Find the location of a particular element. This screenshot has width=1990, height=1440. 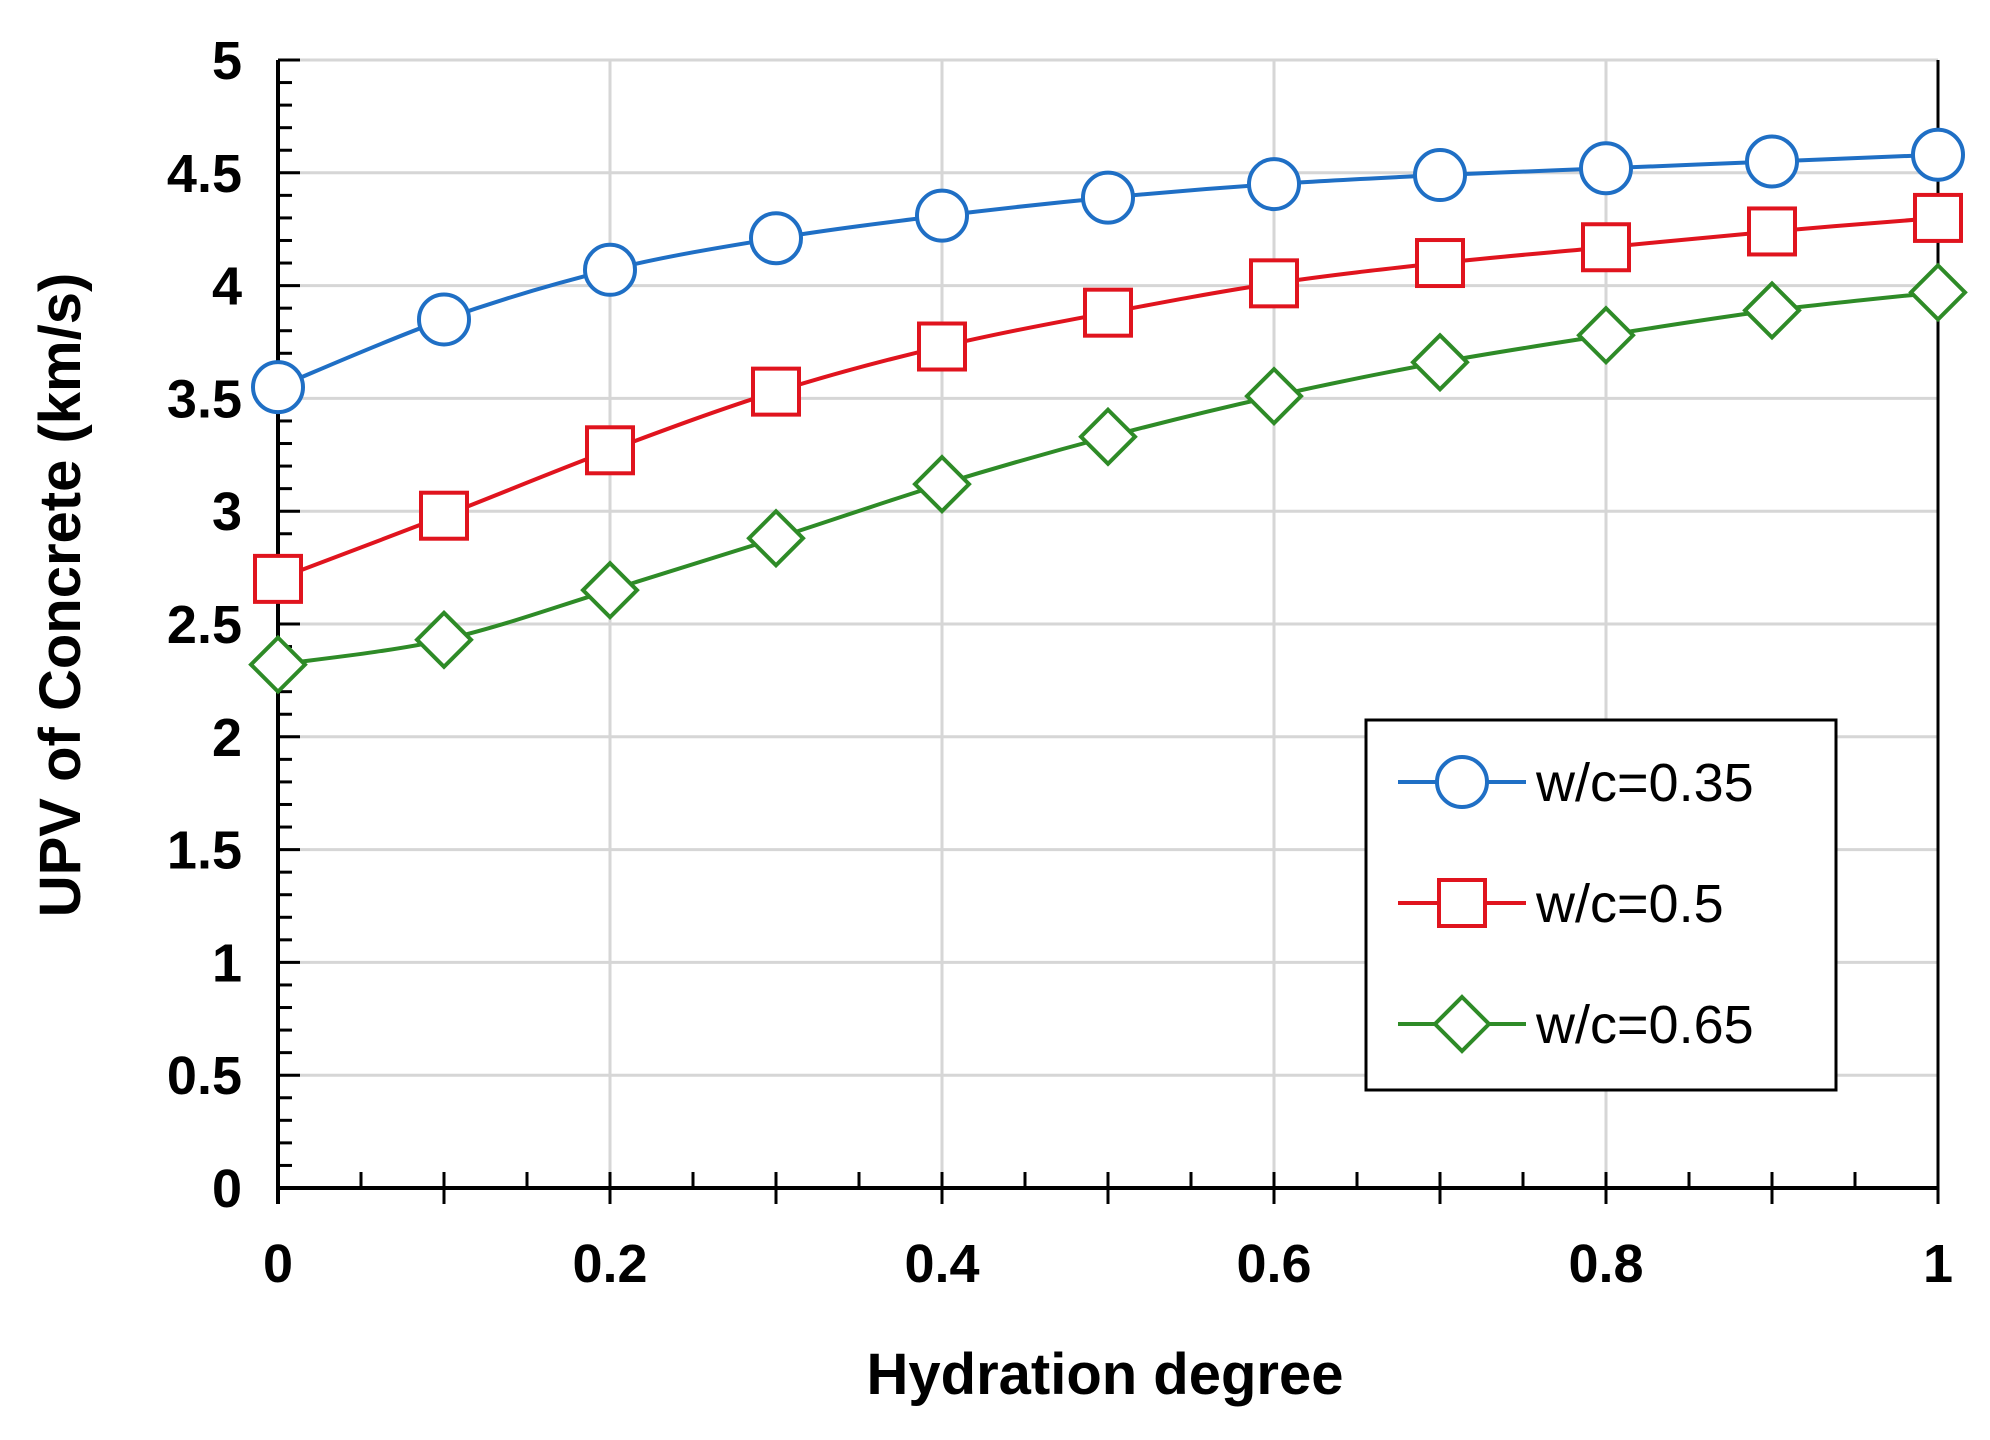

y-tick-label: 4.5 is located at coordinates (204, 174).